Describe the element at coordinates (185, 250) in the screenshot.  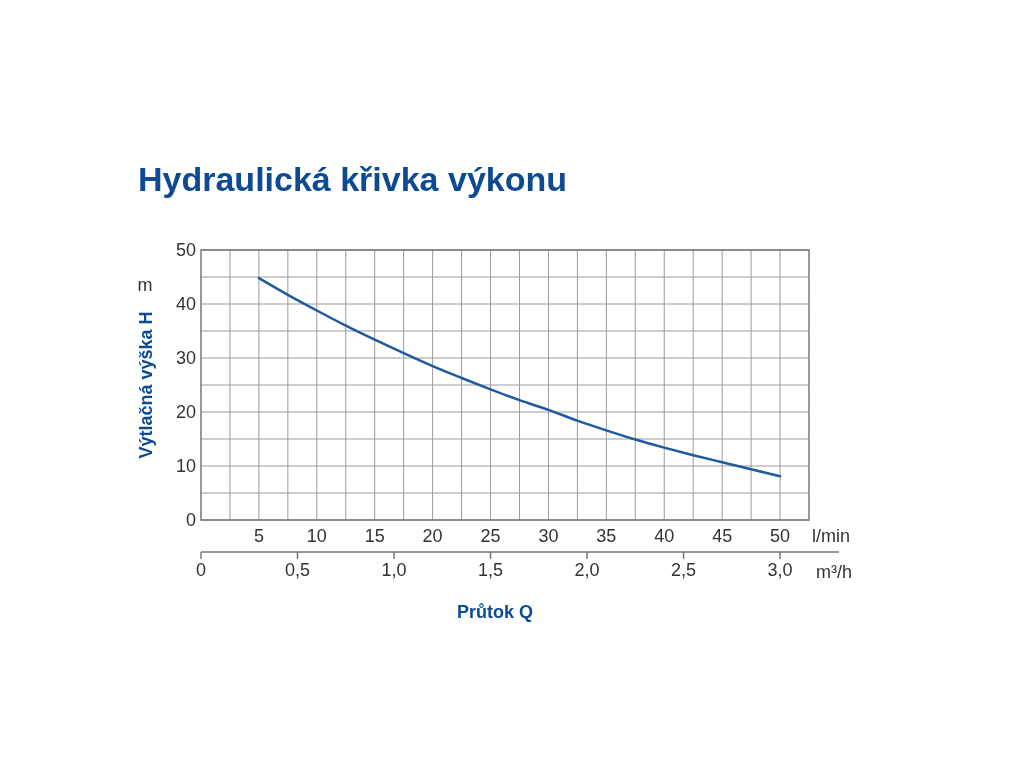
I see `y-tick-label: 50` at that location.